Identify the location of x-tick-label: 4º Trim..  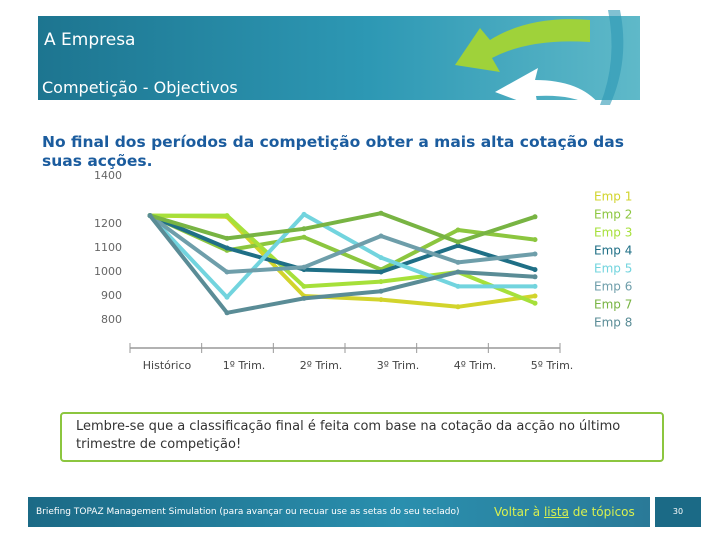
(475, 365).